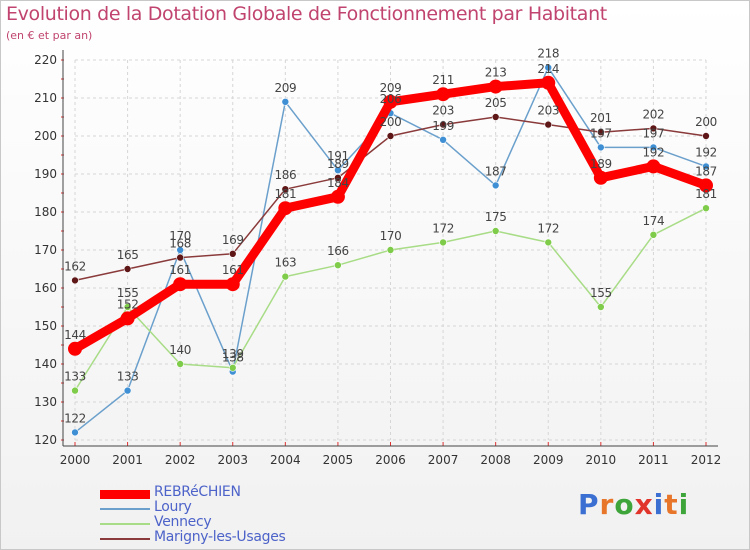 This screenshot has height=550, width=750. I want to click on data-label: 192, so click(654, 152).